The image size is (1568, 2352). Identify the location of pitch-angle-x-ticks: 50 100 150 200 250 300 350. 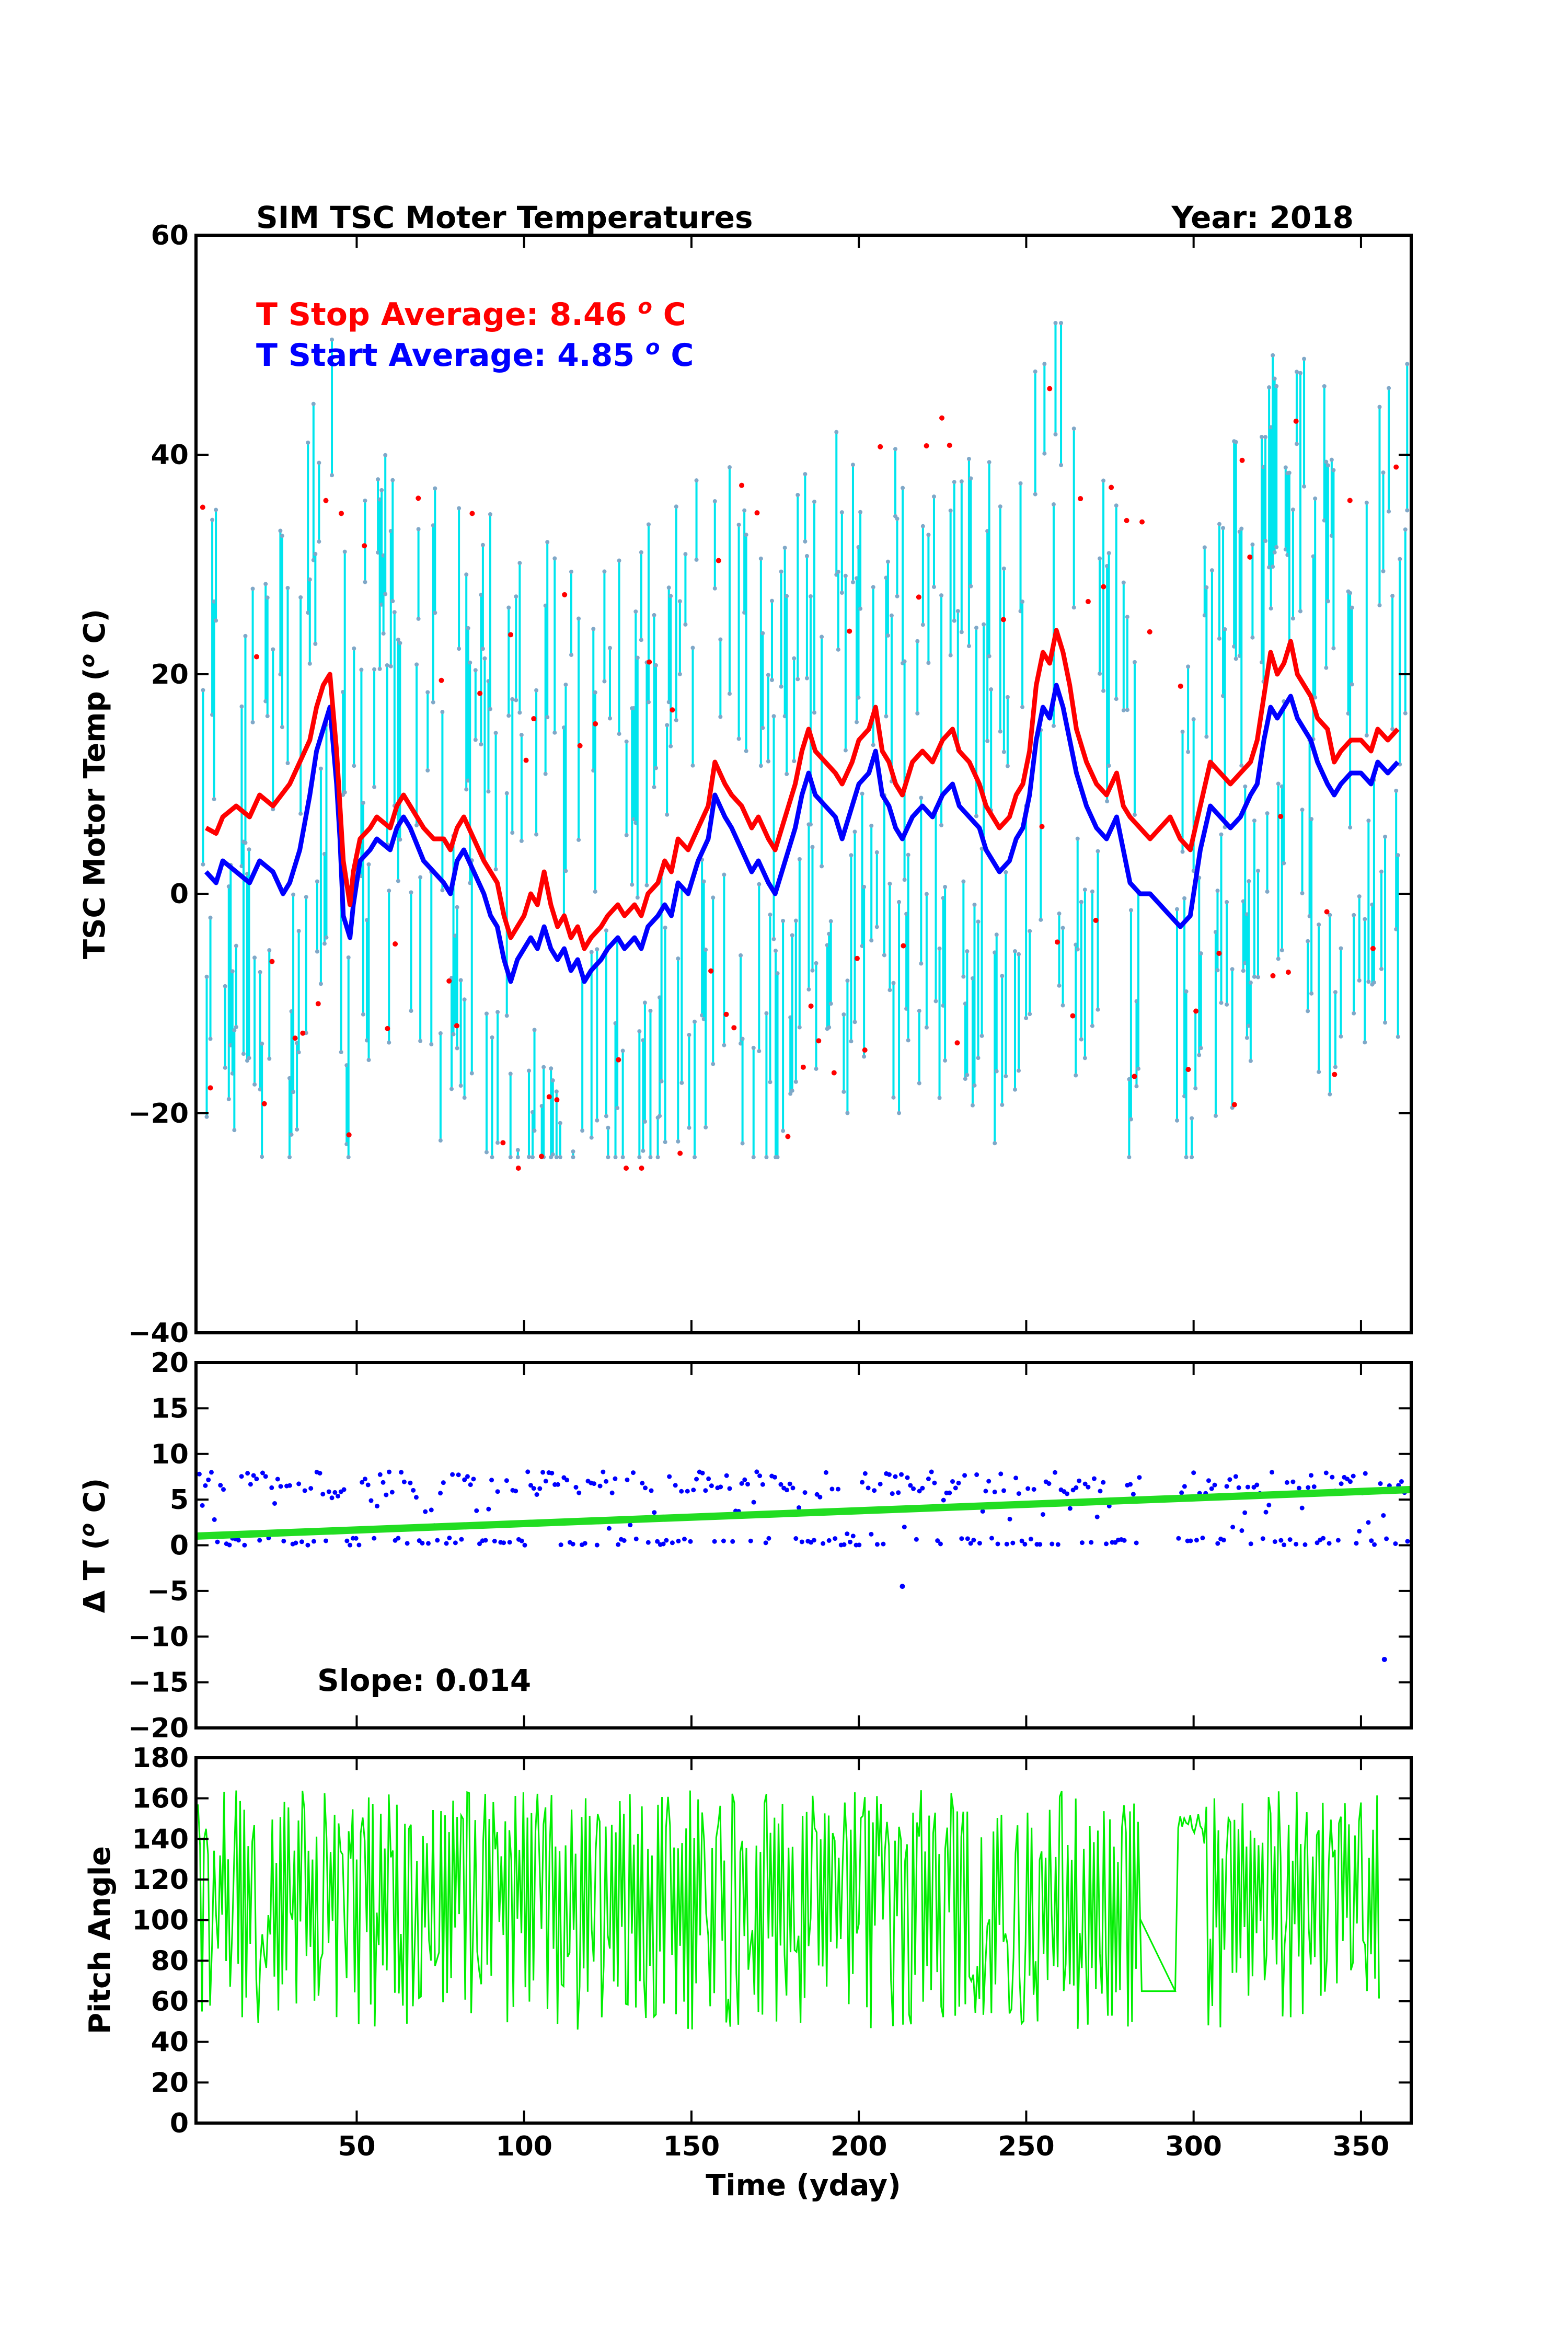
(863, 1960).